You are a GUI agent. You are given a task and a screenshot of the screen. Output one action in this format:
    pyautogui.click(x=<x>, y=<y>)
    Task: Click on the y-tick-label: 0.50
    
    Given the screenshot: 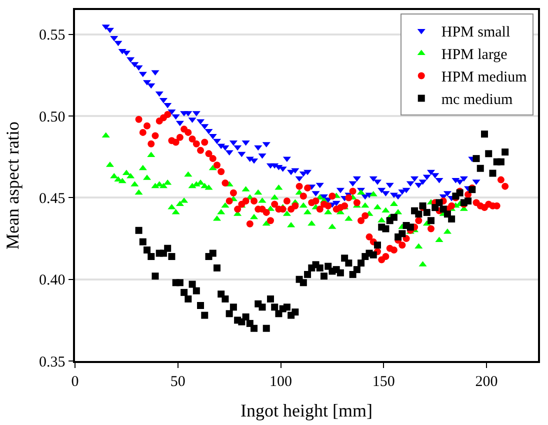 What is the action you would take?
    pyautogui.click(x=52, y=117)
    